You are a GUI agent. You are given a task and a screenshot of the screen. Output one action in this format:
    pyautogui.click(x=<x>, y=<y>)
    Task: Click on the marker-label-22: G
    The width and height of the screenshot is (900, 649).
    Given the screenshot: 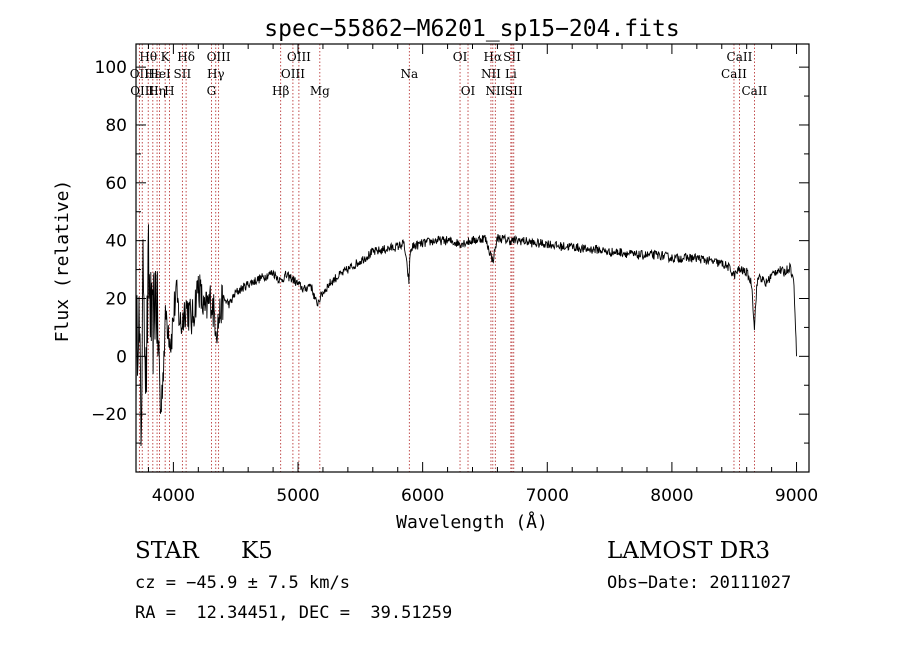 What is the action you would take?
    pyautogui.click(x=212, y=91)
    